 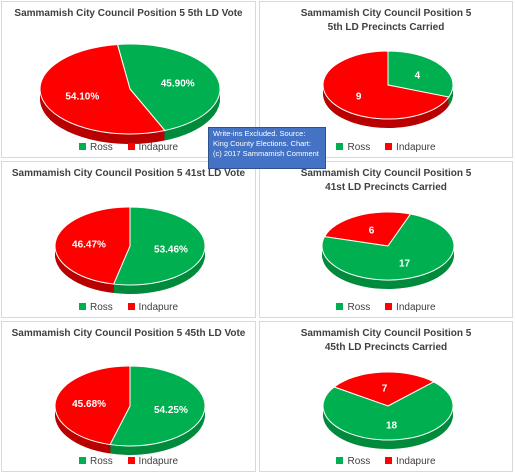 I want to click on data-label-ross: 18, so click(x=392, y=426).